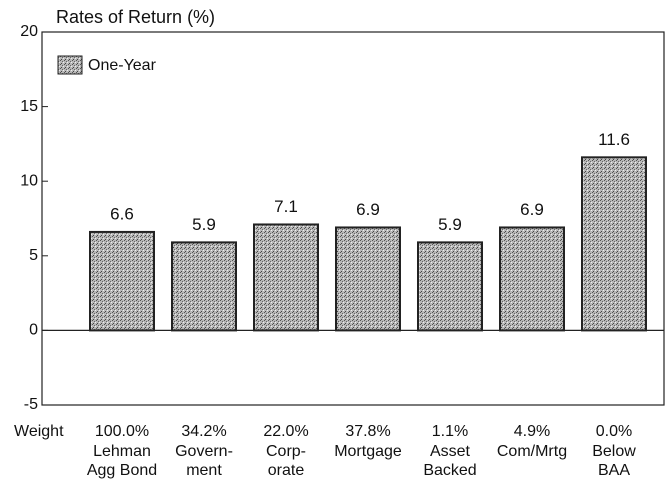 Image resolution: width=672 pixels, height=488 pixels. Describe the element at coordinates (449, 470) in the screenshot. I see `x-tick-label-line: Backed` at that location.